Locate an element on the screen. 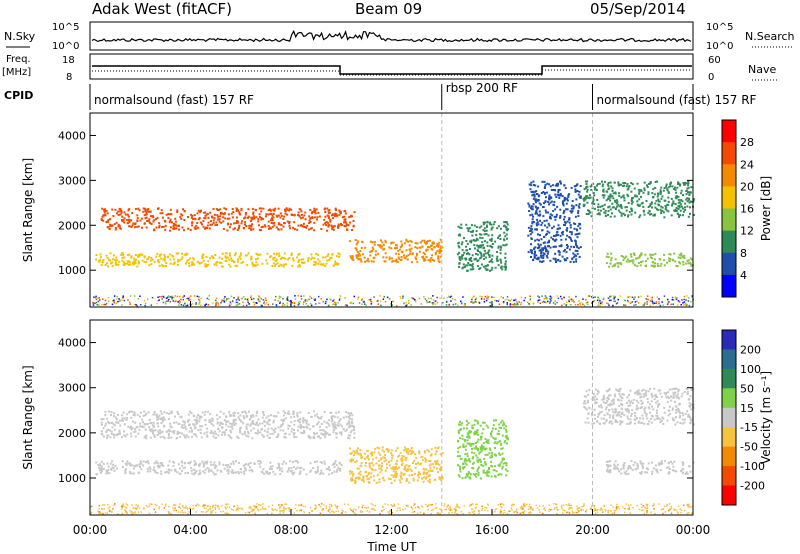  nsky-trace is located at coordinates (391, 36).